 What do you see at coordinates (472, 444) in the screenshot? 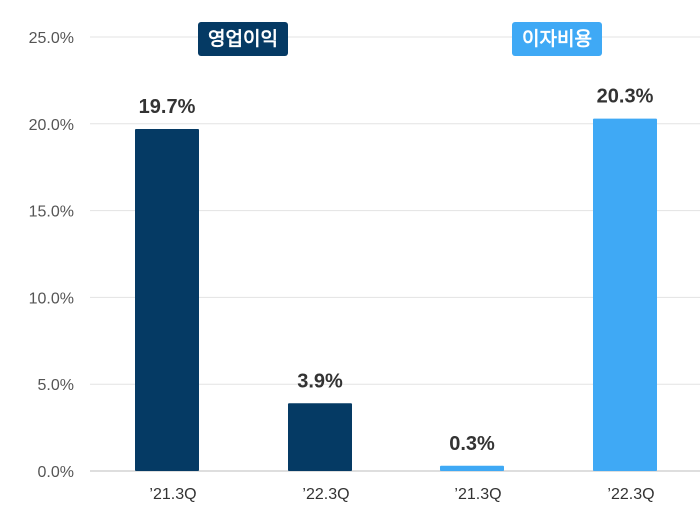
I see `bar-value-label: 0.3%` at bounding box center [472, 444].